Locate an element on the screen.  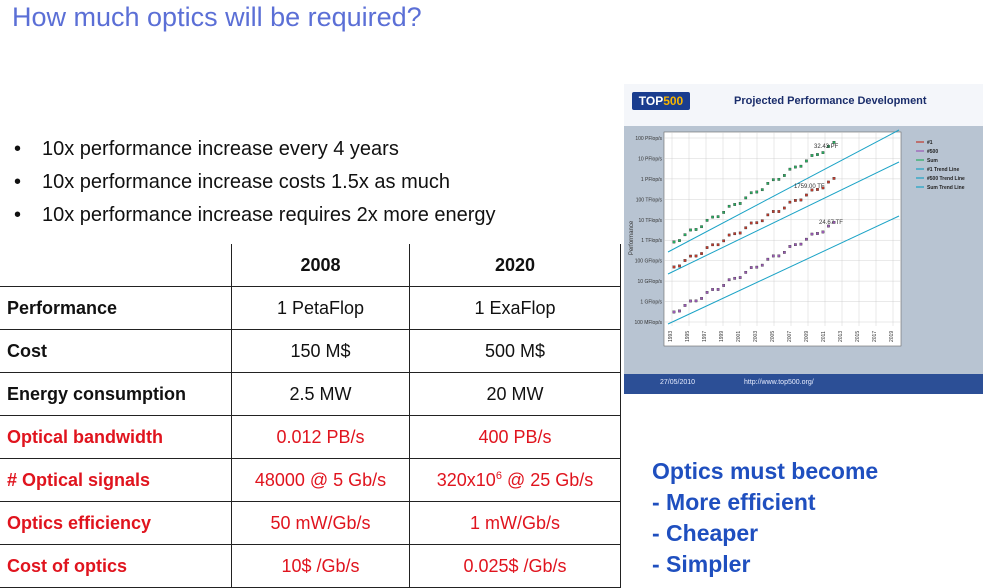
x-tick-label: 2017 is located at coordinates (875, 336).